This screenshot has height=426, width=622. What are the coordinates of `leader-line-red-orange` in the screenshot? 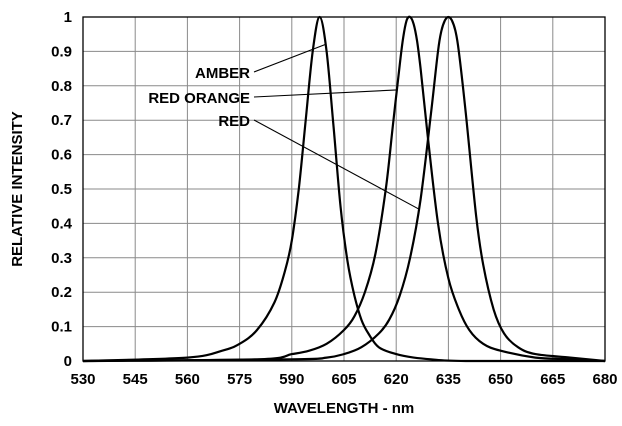 It's located at (325, 93).